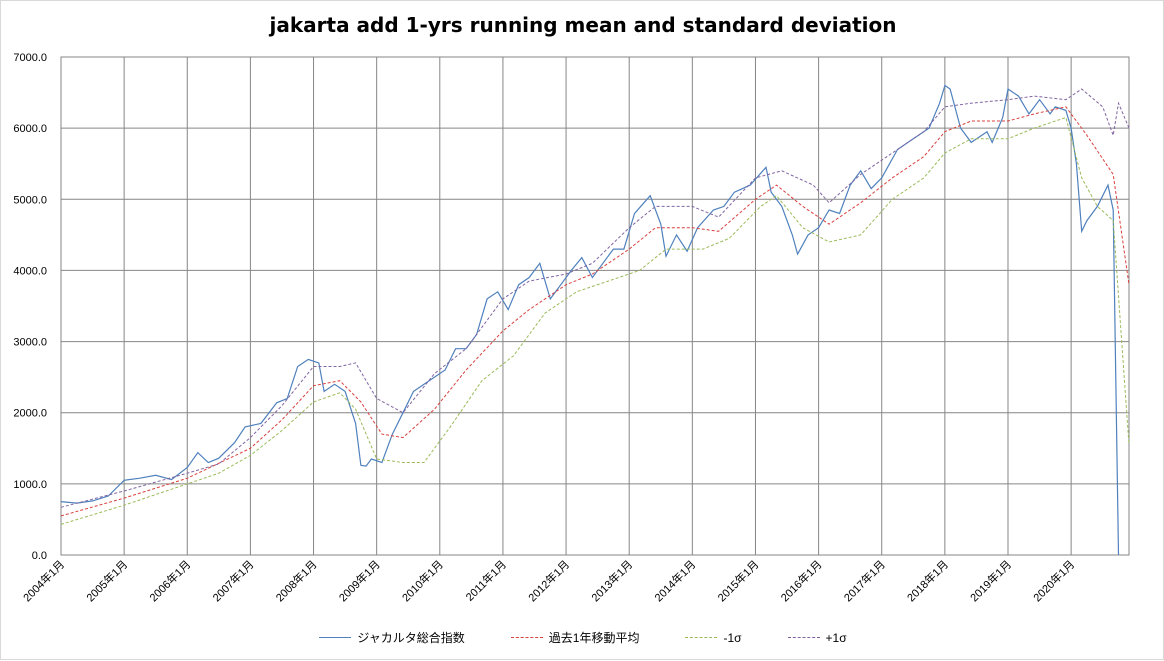 The height and width of the screenshot is (661, 1164). Describe the element at coordinates (335, 637) in the screenshot. I see `legend-swatch-index` at that location.